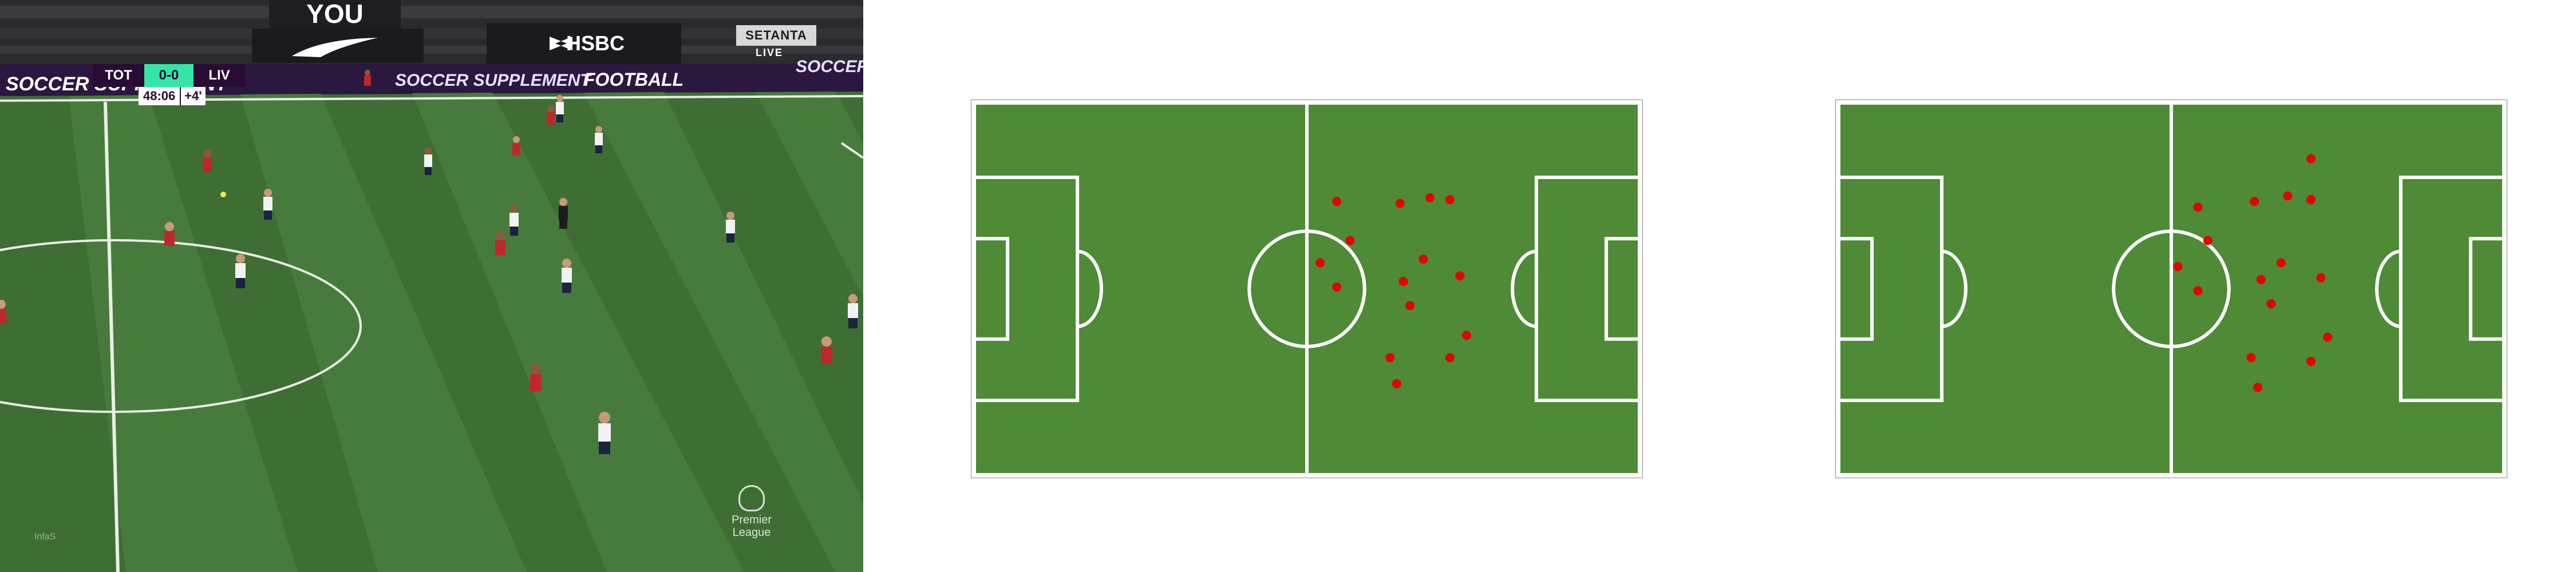 Image resolution: width=2576 pixels, height=572 pixels. I want to click on ad-board-you, so click(335, 14).